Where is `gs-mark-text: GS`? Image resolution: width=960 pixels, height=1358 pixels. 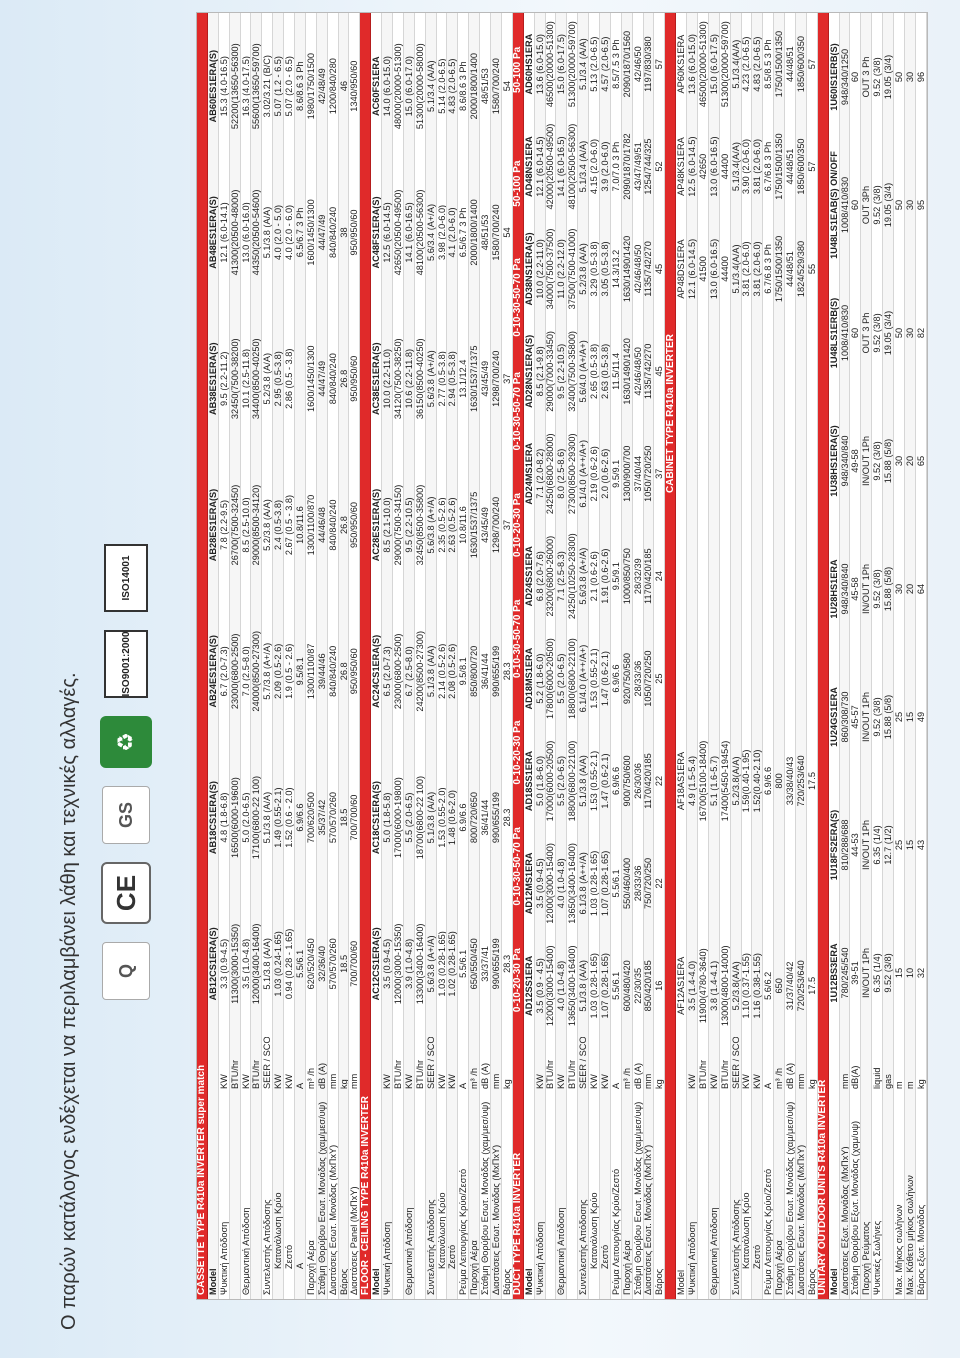 gs-mark-text: GS is located at coordinates (126, 815).